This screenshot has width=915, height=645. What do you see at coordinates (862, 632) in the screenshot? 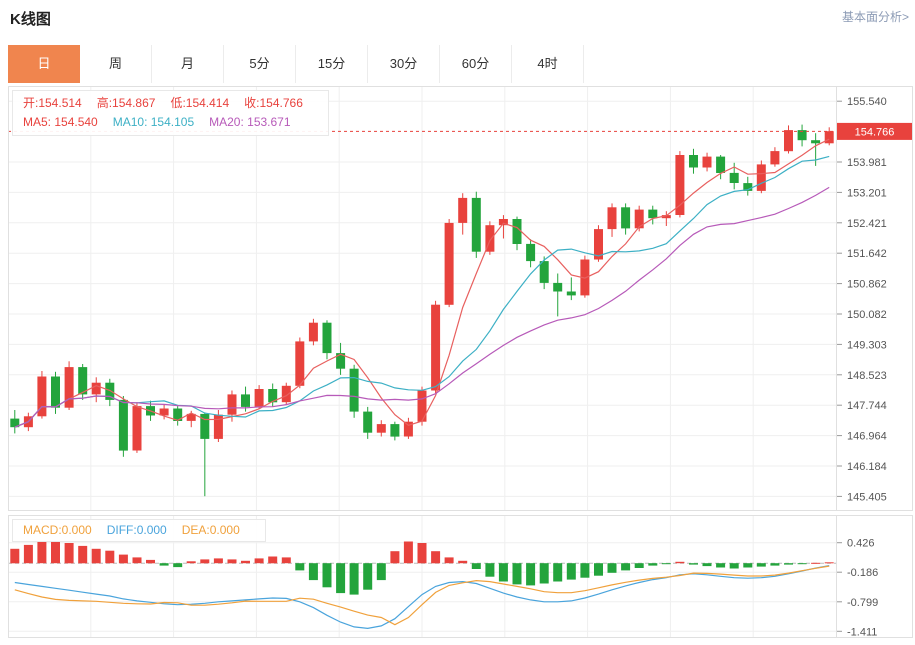
I see `macd-axis-label: -1.411` at bounding box center [862, 632].